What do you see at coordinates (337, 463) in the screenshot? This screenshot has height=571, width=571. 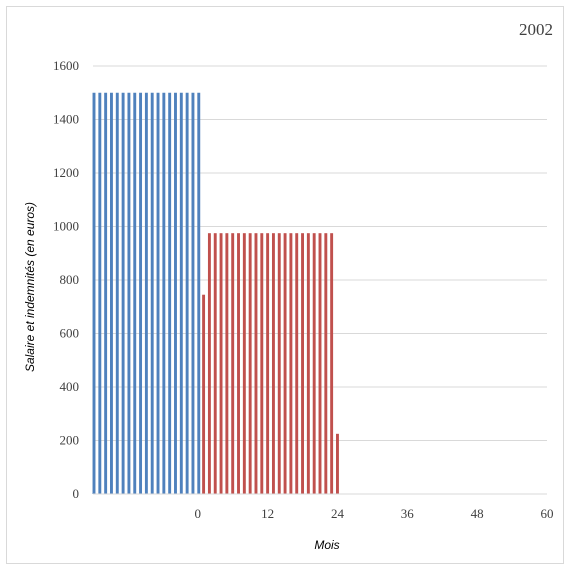 I see `bar-series2-x24` at bounding box center [337, 463].